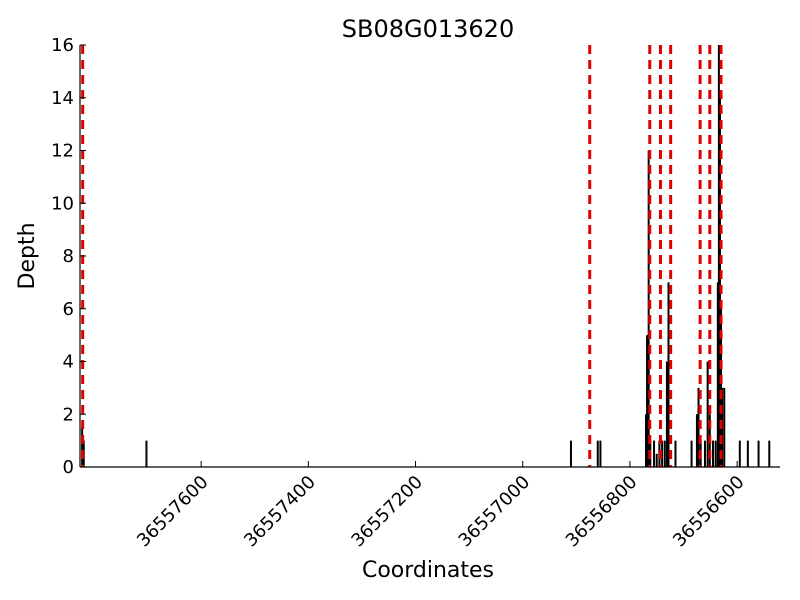  What do you see at coordinates (27, 255) in the screenshot?
I see `y-axis-label: Depth` at bounding box center [27, 255].